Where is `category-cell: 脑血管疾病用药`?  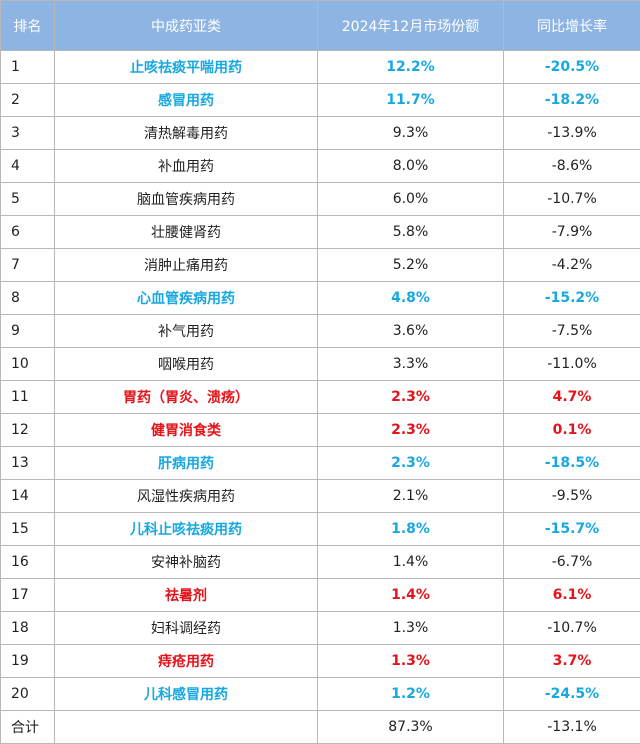 category-cell: 脑血管疾病用药 is located at coordinates (186, 199).